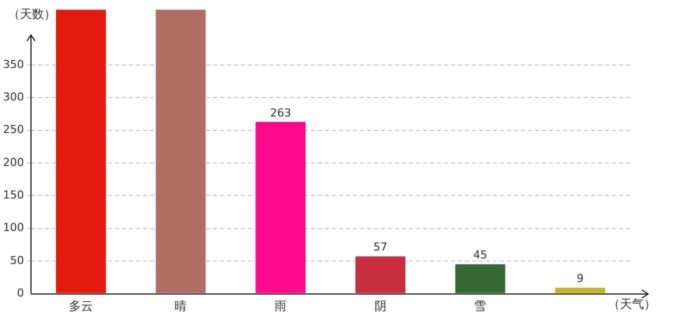  I want to click on y-tick-label: 150, so click(13, 195).